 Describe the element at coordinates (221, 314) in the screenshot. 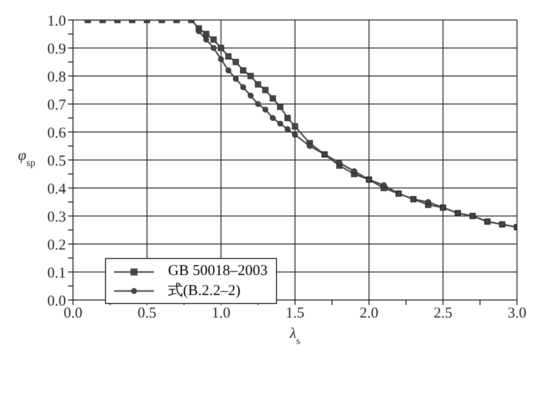

I see `x-tick-label: 1.0` at that location.